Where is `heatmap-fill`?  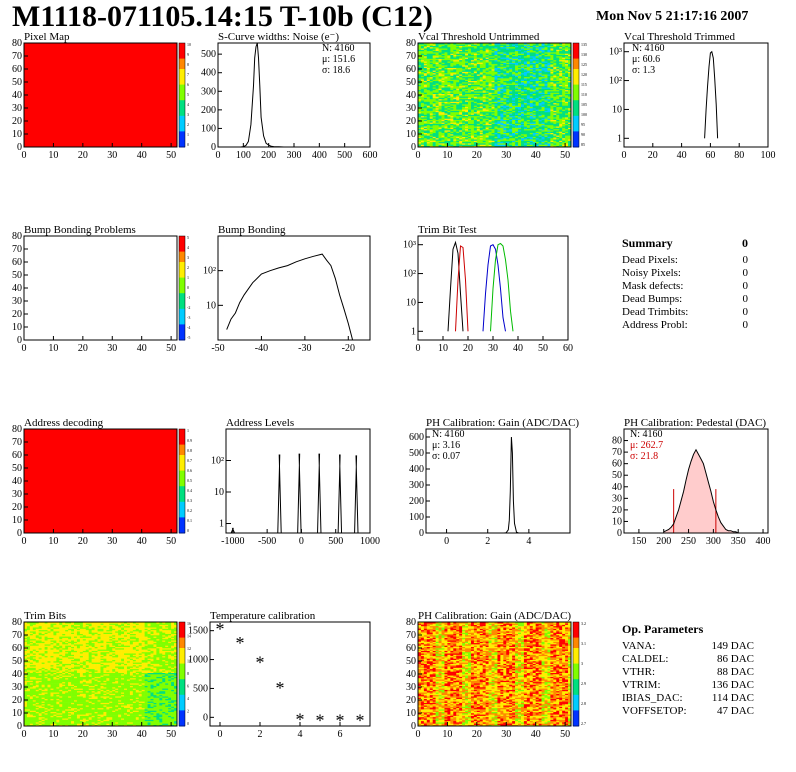 heatmap-fill is located at coordinates (100, 481).